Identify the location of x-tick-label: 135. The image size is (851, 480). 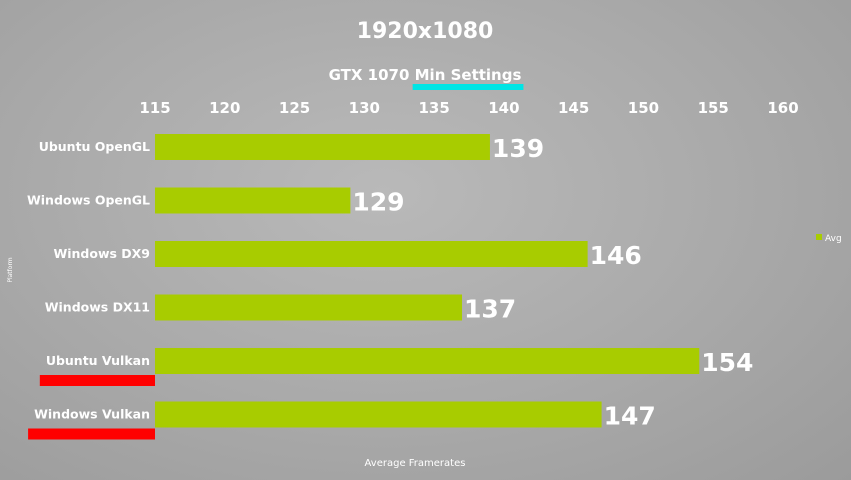
(433, 108).